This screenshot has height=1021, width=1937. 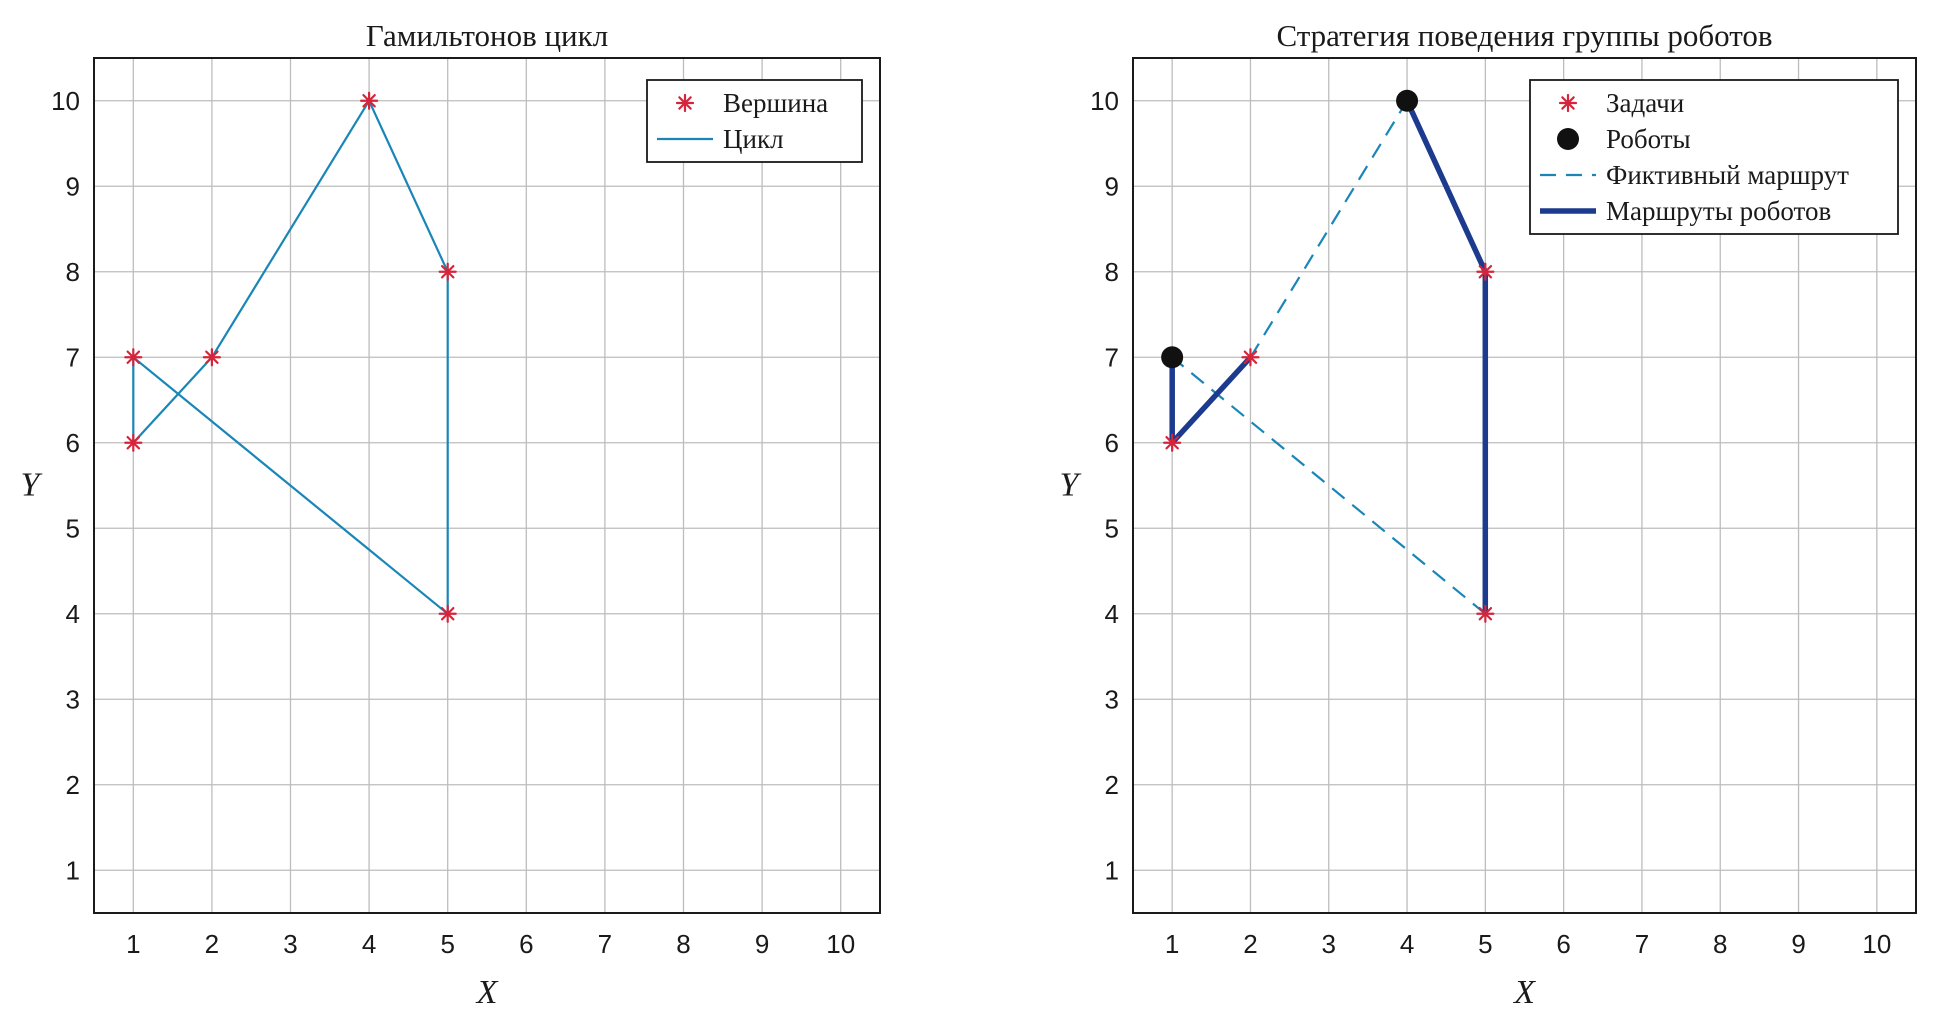 I want to click on legend-entry: Цикл, so click(x=720, y=139).